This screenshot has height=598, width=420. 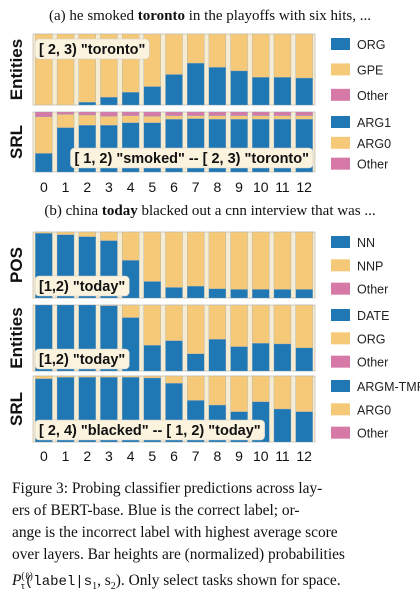 What do you see at coordinates (16, 337) in the screenshot?
I see `panel-ylabel: Entities` at bounding box center [16, 337].